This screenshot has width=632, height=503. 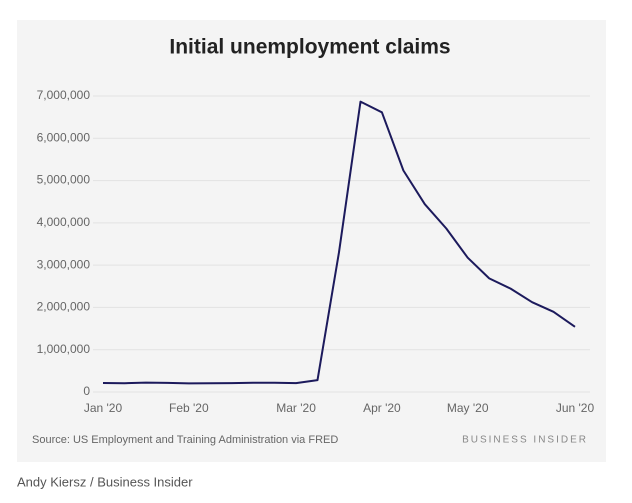 What do you see at coordinates (64, 222) in the screenshot?
I see `y-tick-label: 4,000,000` at bounding box center [64, 222].